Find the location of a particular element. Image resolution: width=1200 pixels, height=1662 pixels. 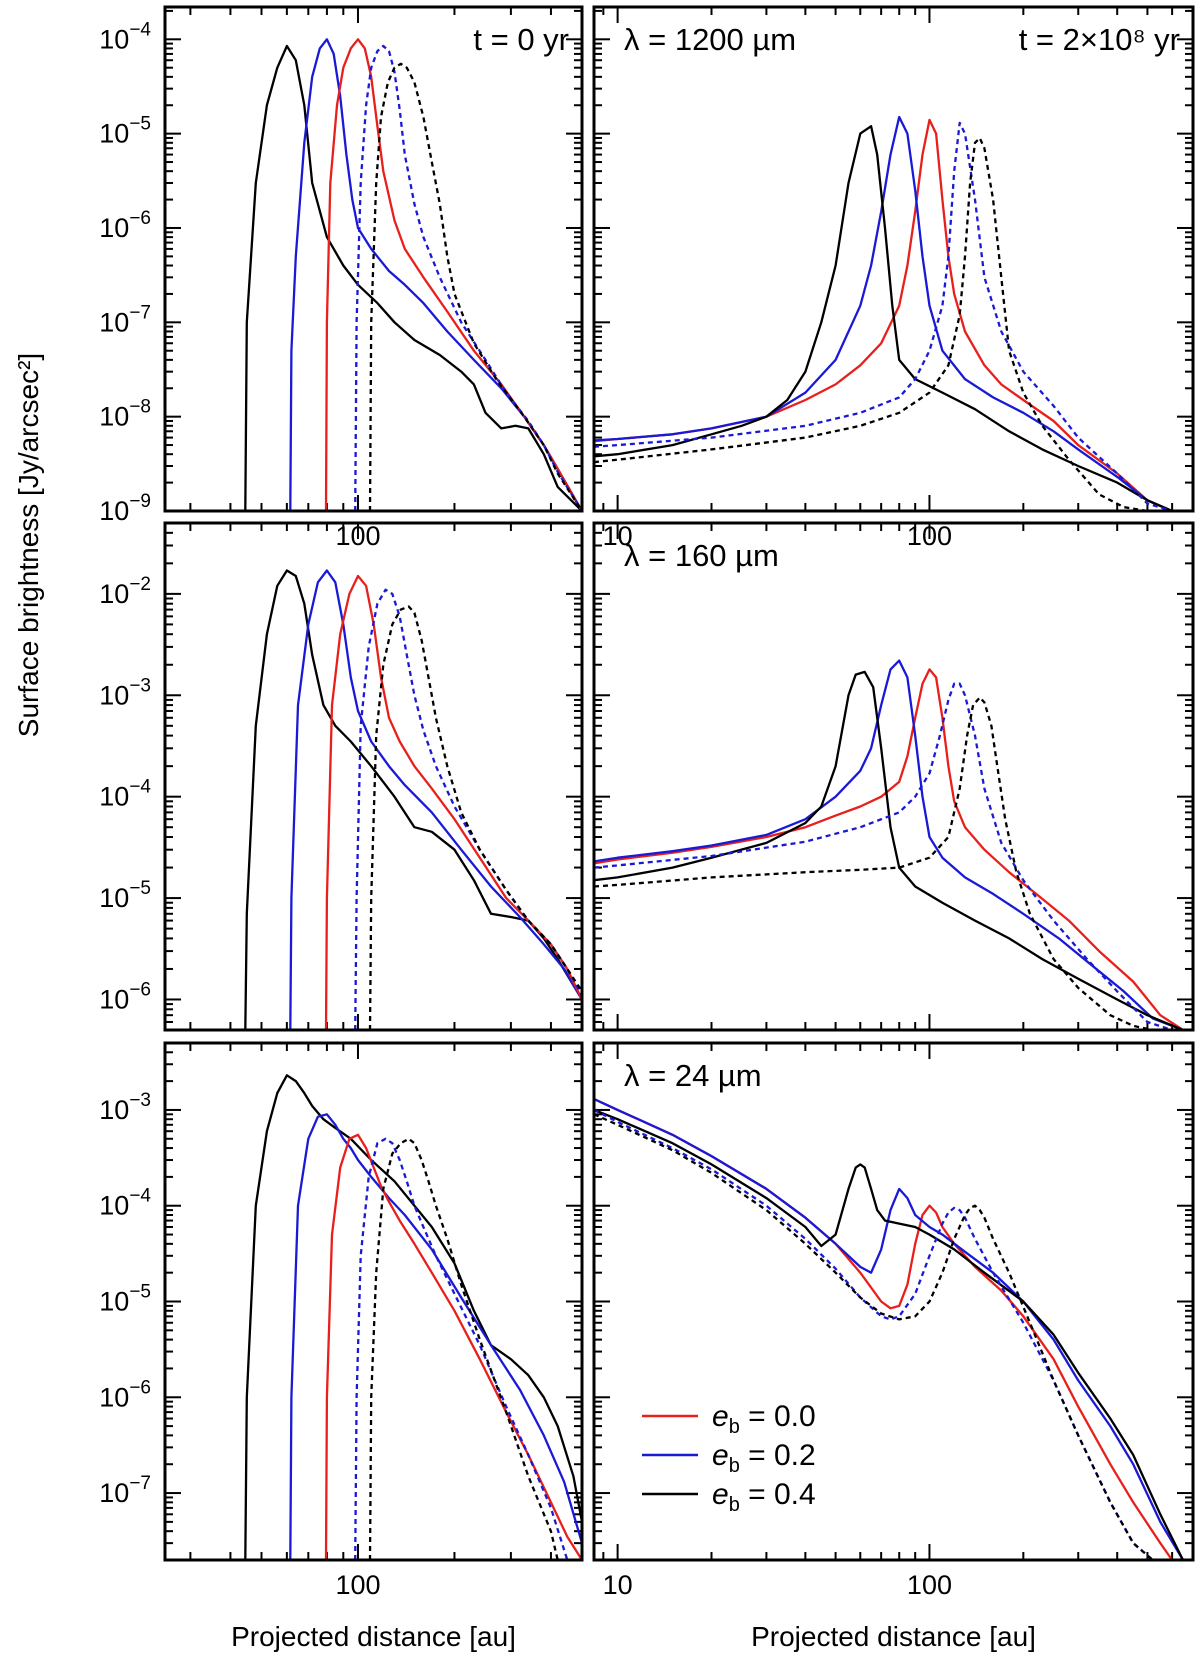

y-tick-label: 10⁻² is located at coordinates (125, 591).